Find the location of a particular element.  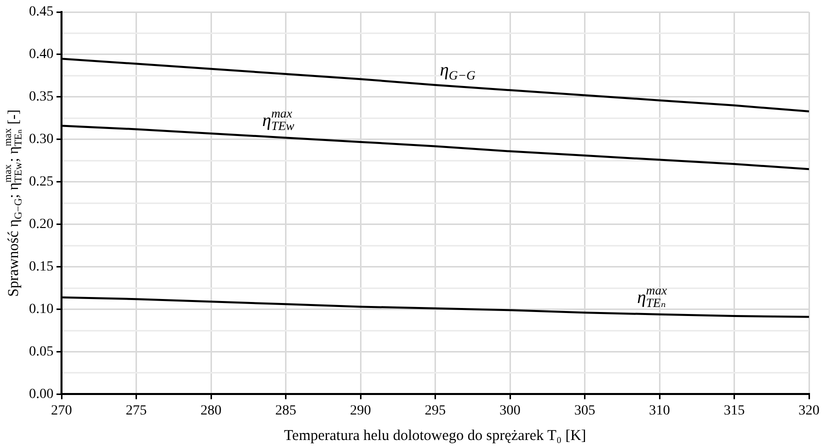

x-tick-label: 270 is located at coordinates (61, 410).